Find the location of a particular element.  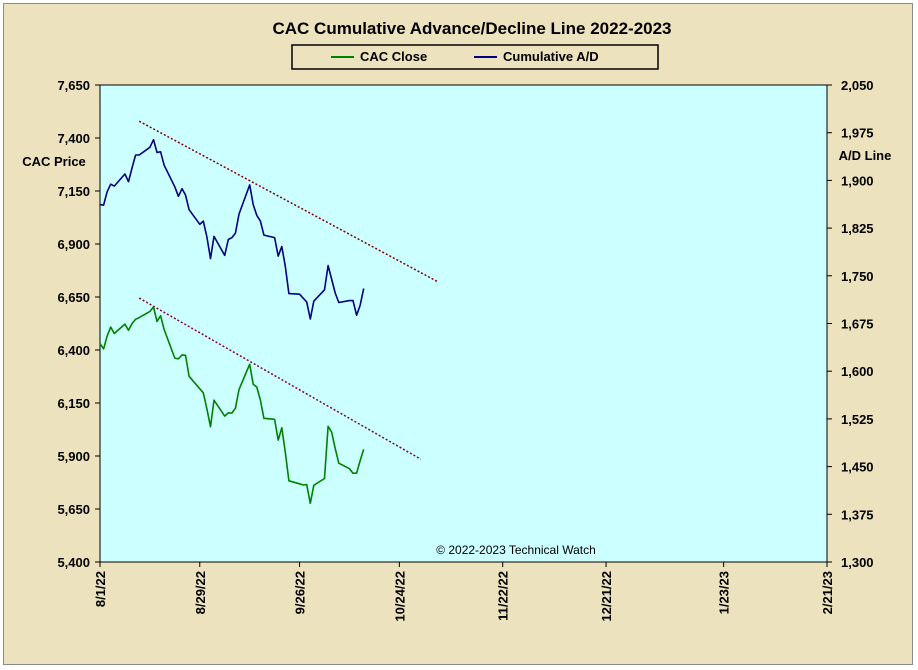

x-axis-tick-label: 9/26/22 is located at coordinates (300, 592).